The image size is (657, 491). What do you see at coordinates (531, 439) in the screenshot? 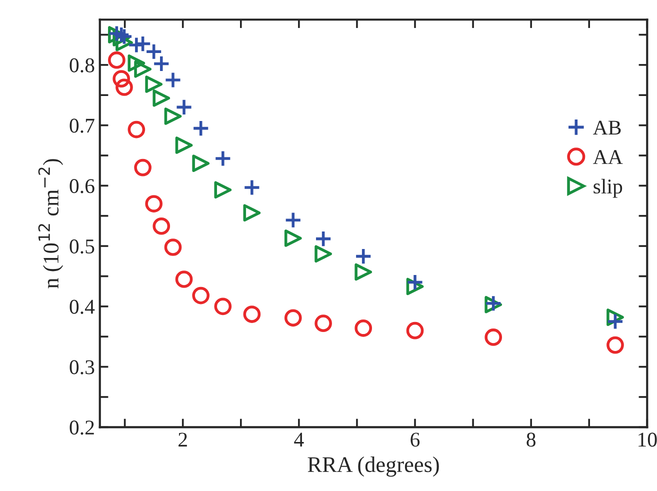
I see `x-tick-label: 8` at bounding box center [531, 439].